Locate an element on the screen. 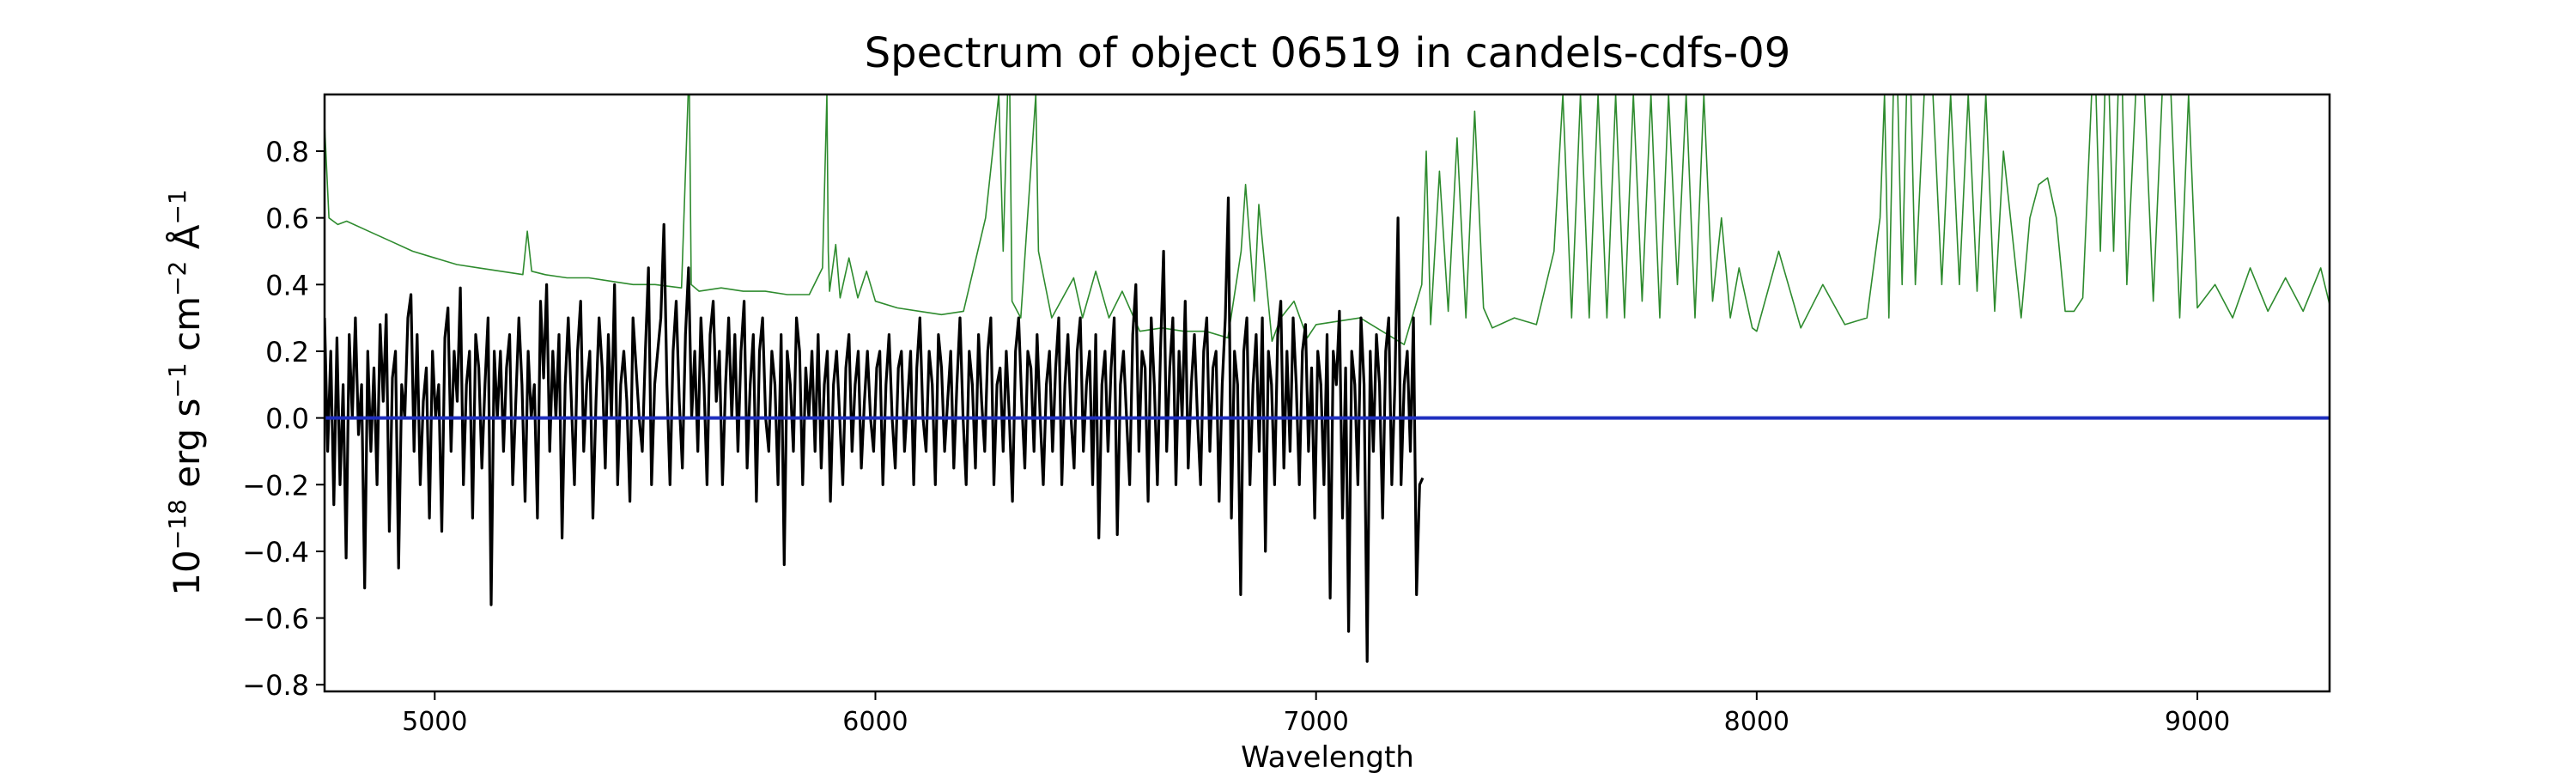 This screenshot has width=2576, height=773. y-tick-label: 0.0 is located at coordinates (287, 419).